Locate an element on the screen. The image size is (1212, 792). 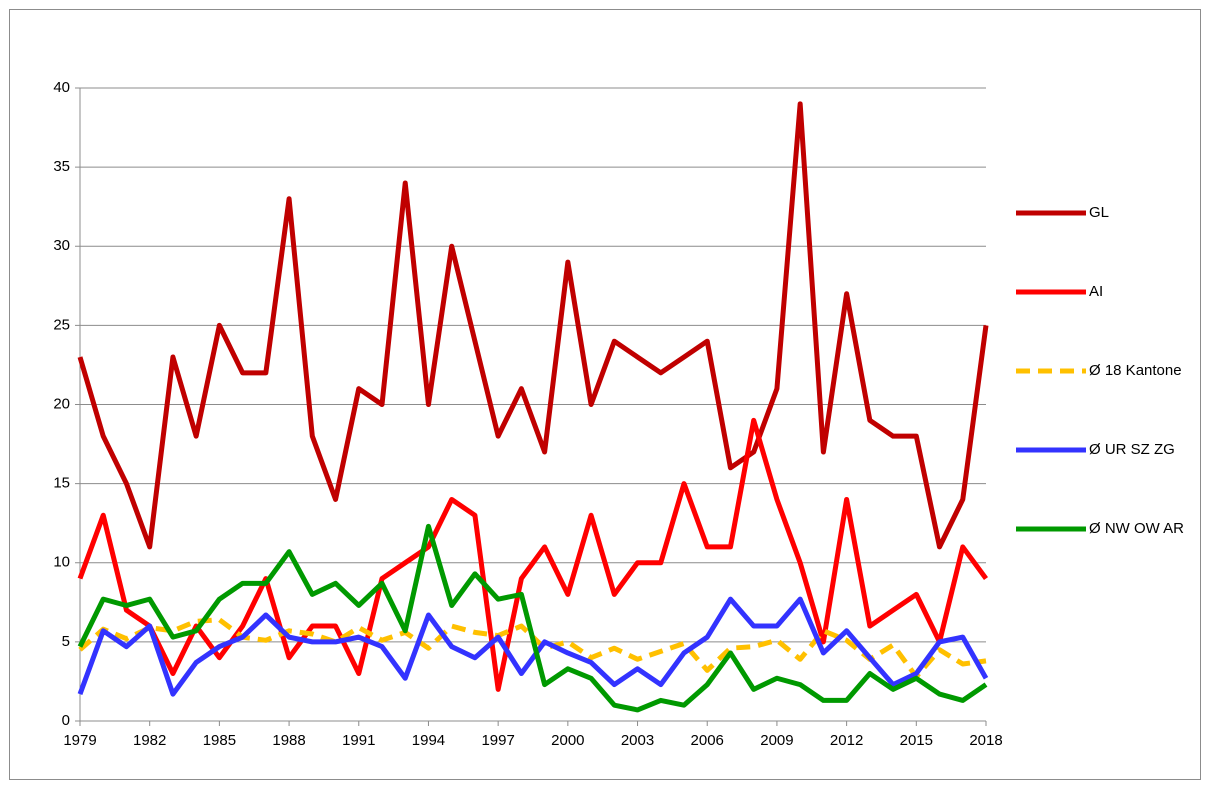
y-tick-label: 5 is located at coordinates (66, 641).